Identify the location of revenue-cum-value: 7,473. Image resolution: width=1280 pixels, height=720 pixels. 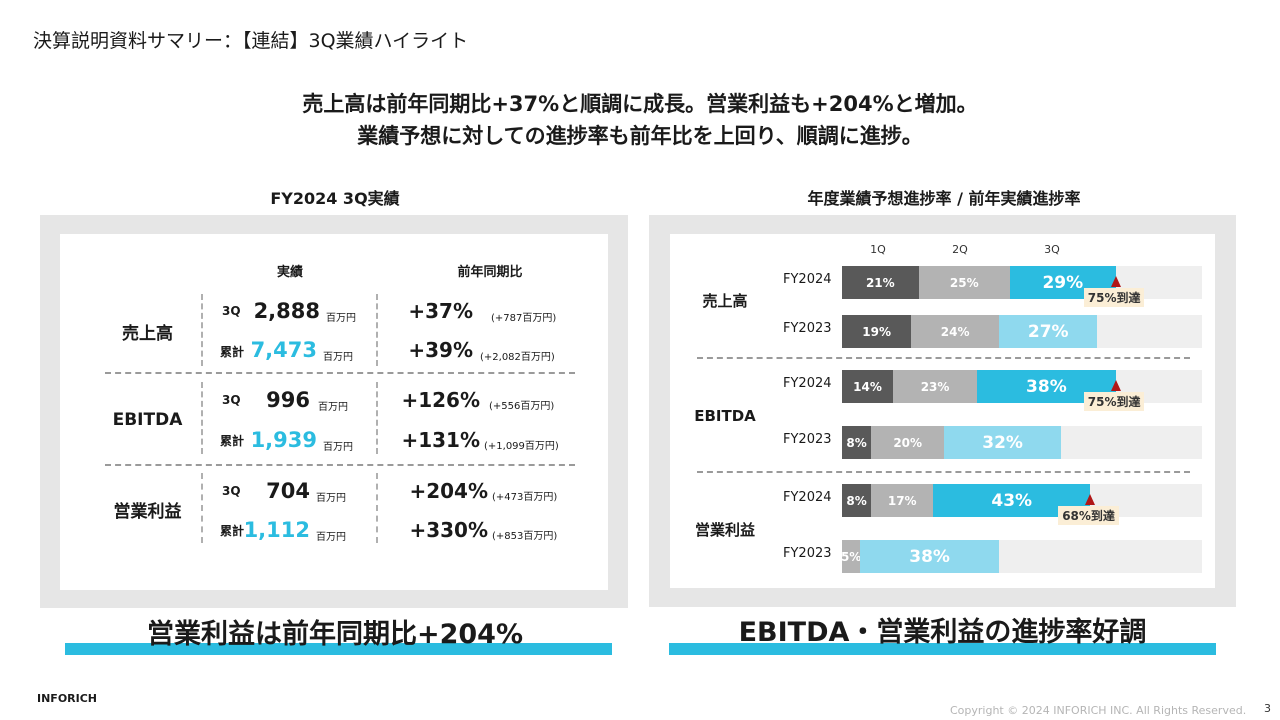
(283, 350).